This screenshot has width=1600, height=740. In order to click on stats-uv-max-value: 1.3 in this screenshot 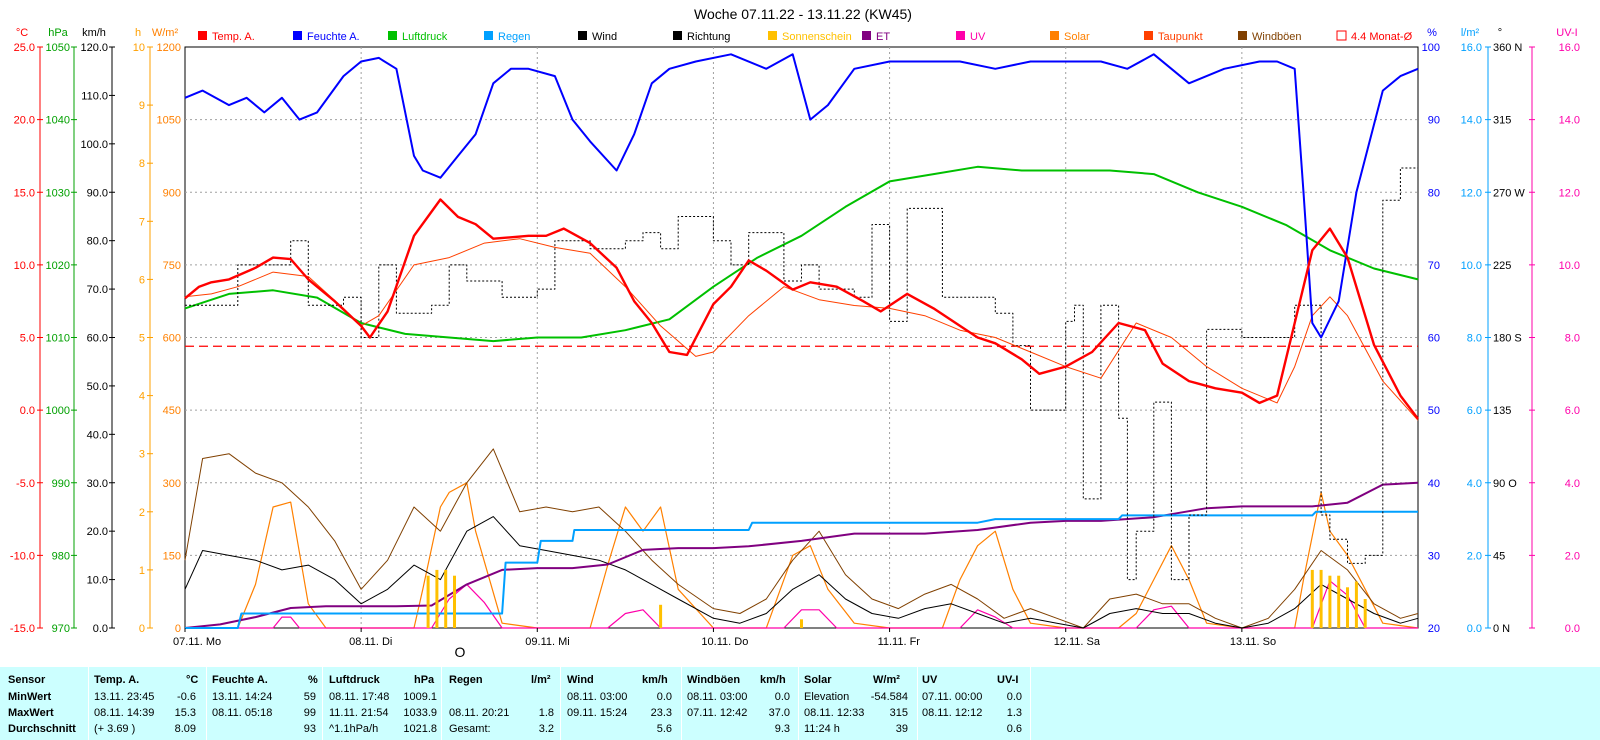, I will do `click(1014, 713)`.